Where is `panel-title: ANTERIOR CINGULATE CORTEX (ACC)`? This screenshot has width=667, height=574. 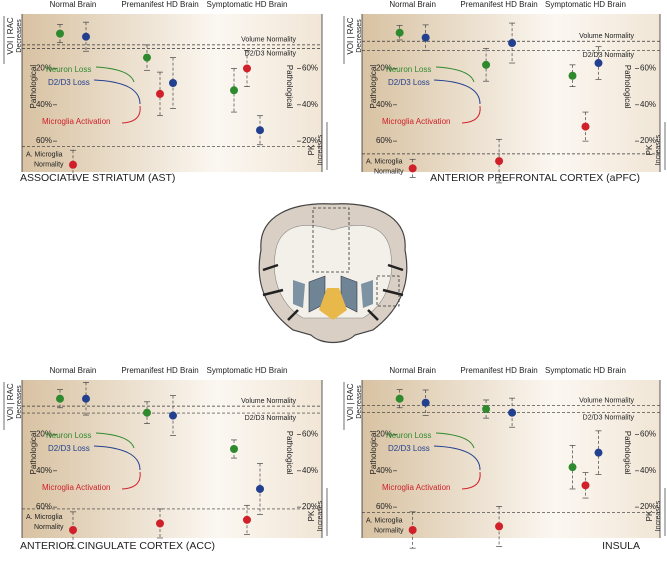 panel-title: ANTERIOR CINGULATE CORTEX (ACC) is located at coordinates (117, 546).